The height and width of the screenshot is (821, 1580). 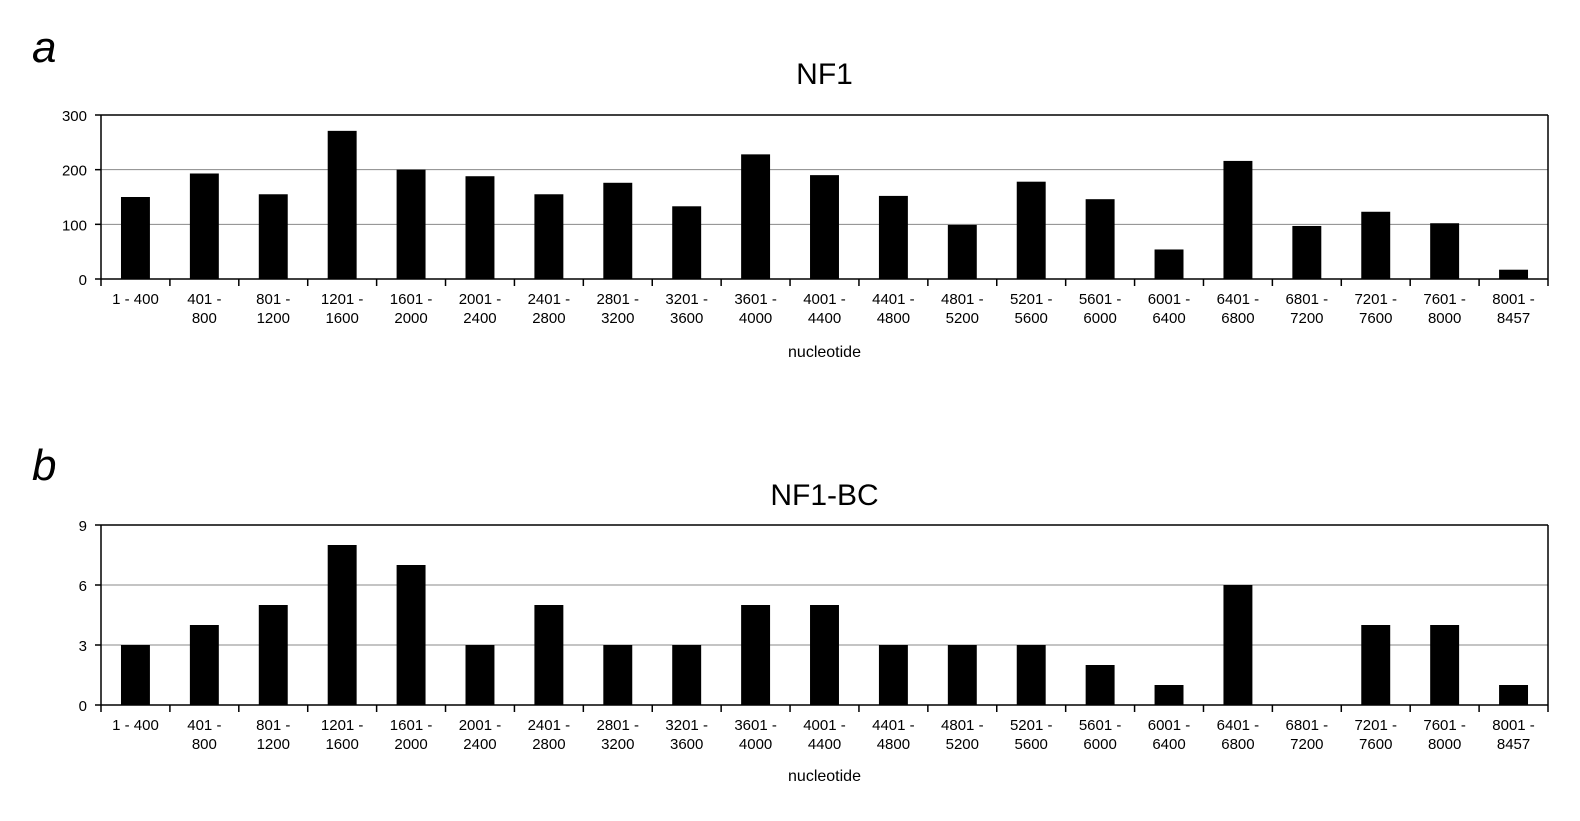 What do you see at coordinates (44, 47) in the screenshot?
I see `panel-letter: a` at bounding box center [44, 47].